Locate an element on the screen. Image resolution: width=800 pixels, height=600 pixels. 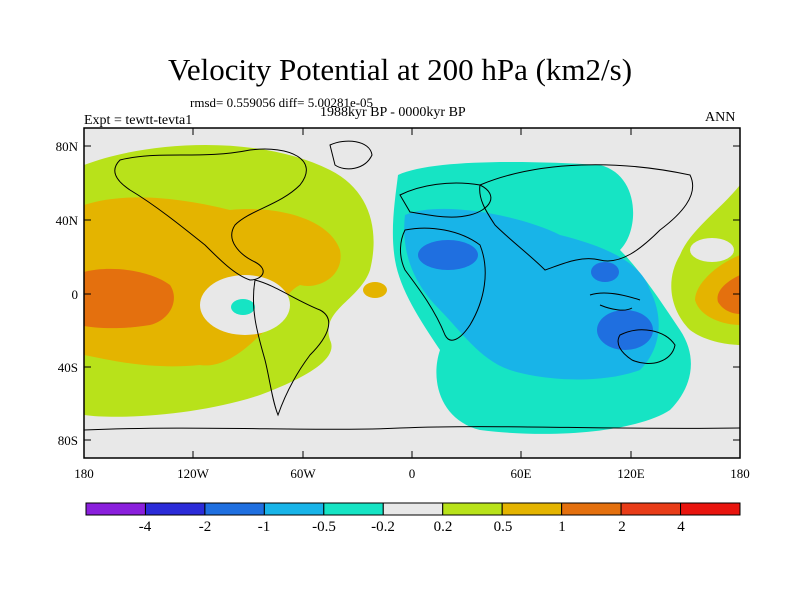
period-label: 1988kyr BP - 0000kyr BP is located at coordinates (393, 112).